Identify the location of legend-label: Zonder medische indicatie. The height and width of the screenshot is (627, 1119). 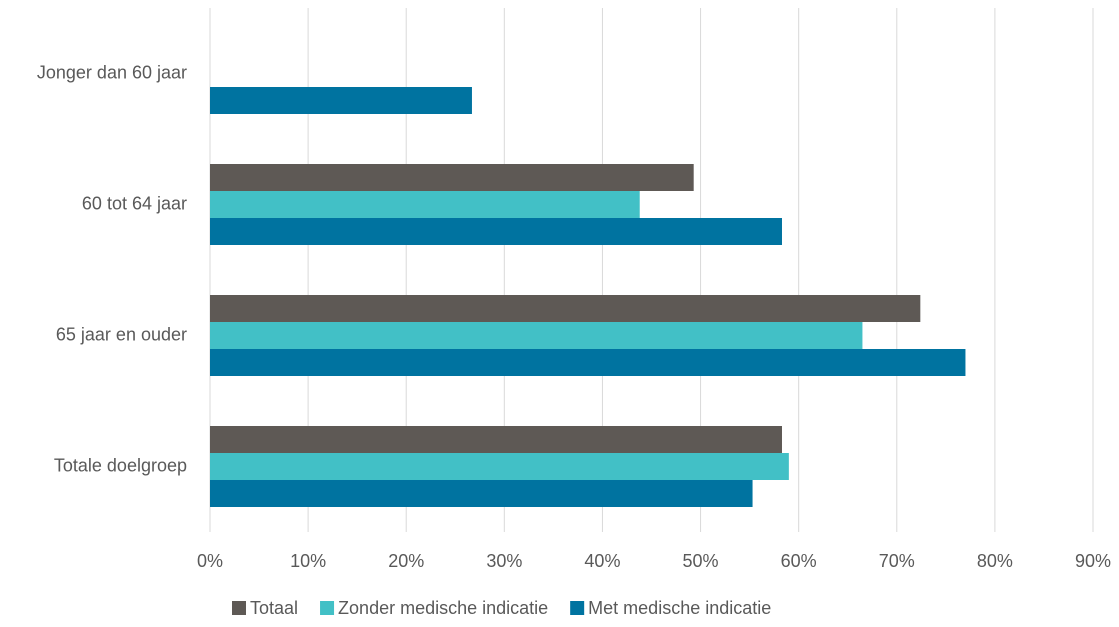
(443, 608).